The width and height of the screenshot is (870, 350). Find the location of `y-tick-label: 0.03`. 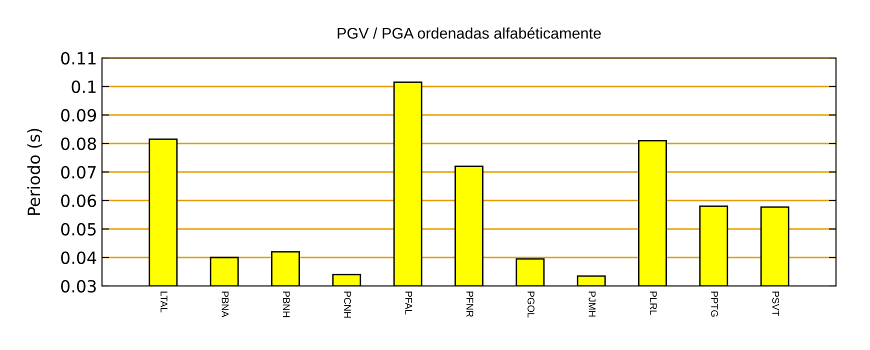

y-tick-label: 0.03 is located at coordinates (78, 286).